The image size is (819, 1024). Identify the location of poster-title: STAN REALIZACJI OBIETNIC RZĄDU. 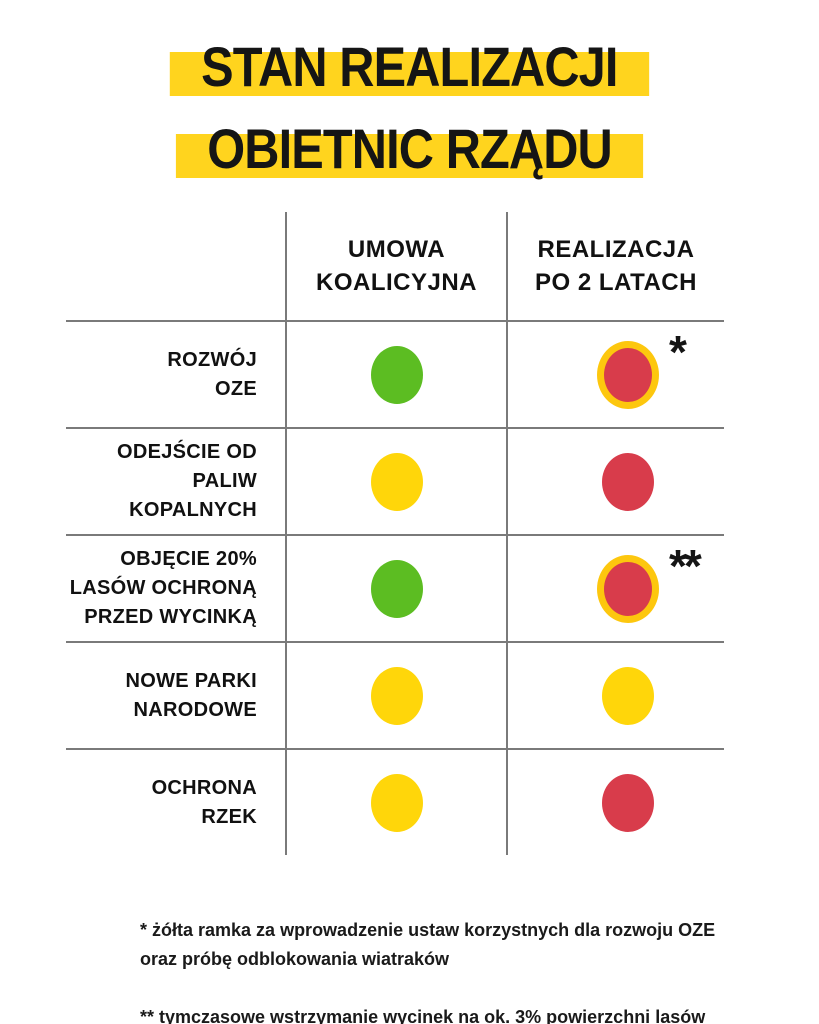
(409, 108).